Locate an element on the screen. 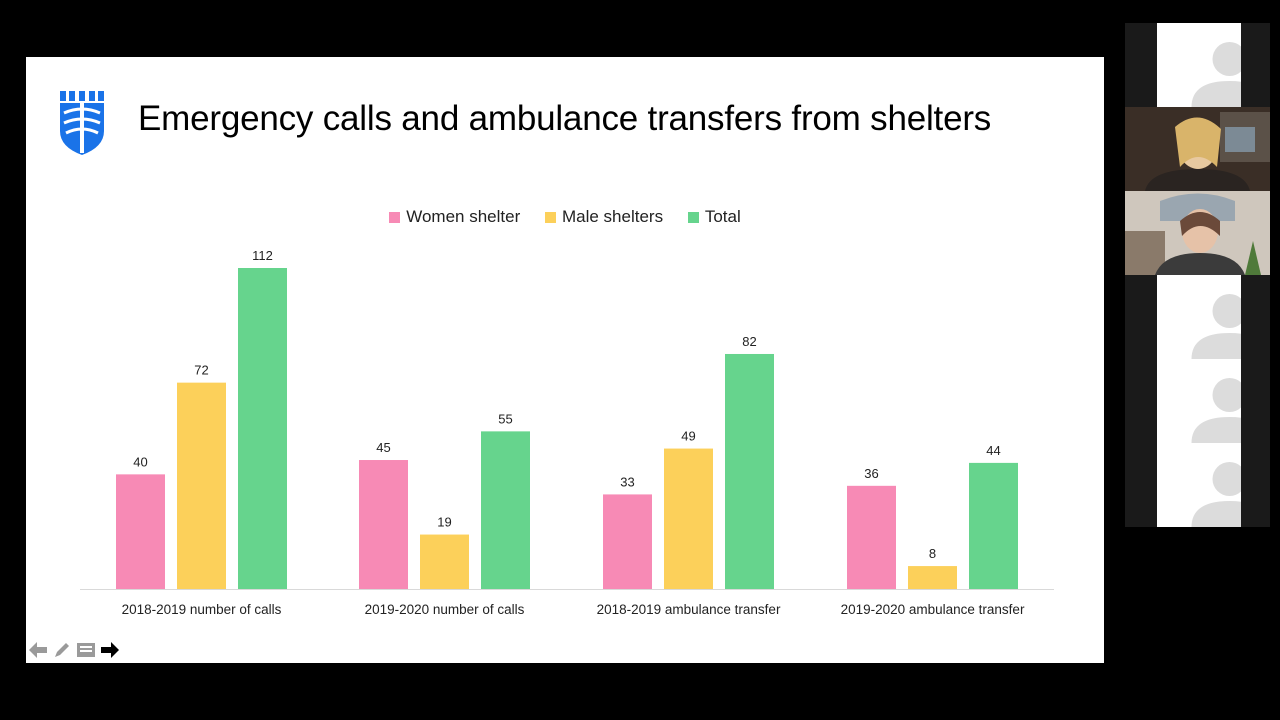 Image resolution: width=1280 pixels, height=720 pixels. legend-item-total: Total is located at coordinates (714, 217).